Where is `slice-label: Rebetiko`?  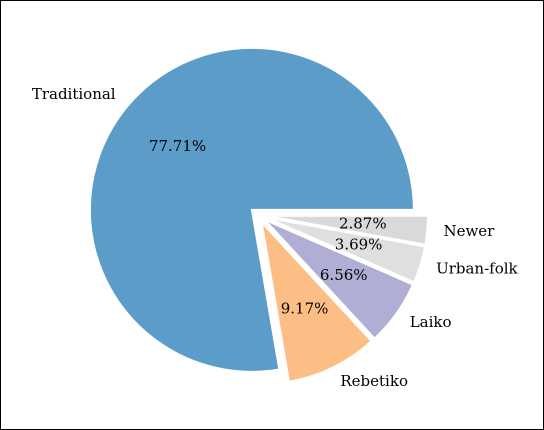
slice-label: Rebetiko is located at coordinates (374, 381).